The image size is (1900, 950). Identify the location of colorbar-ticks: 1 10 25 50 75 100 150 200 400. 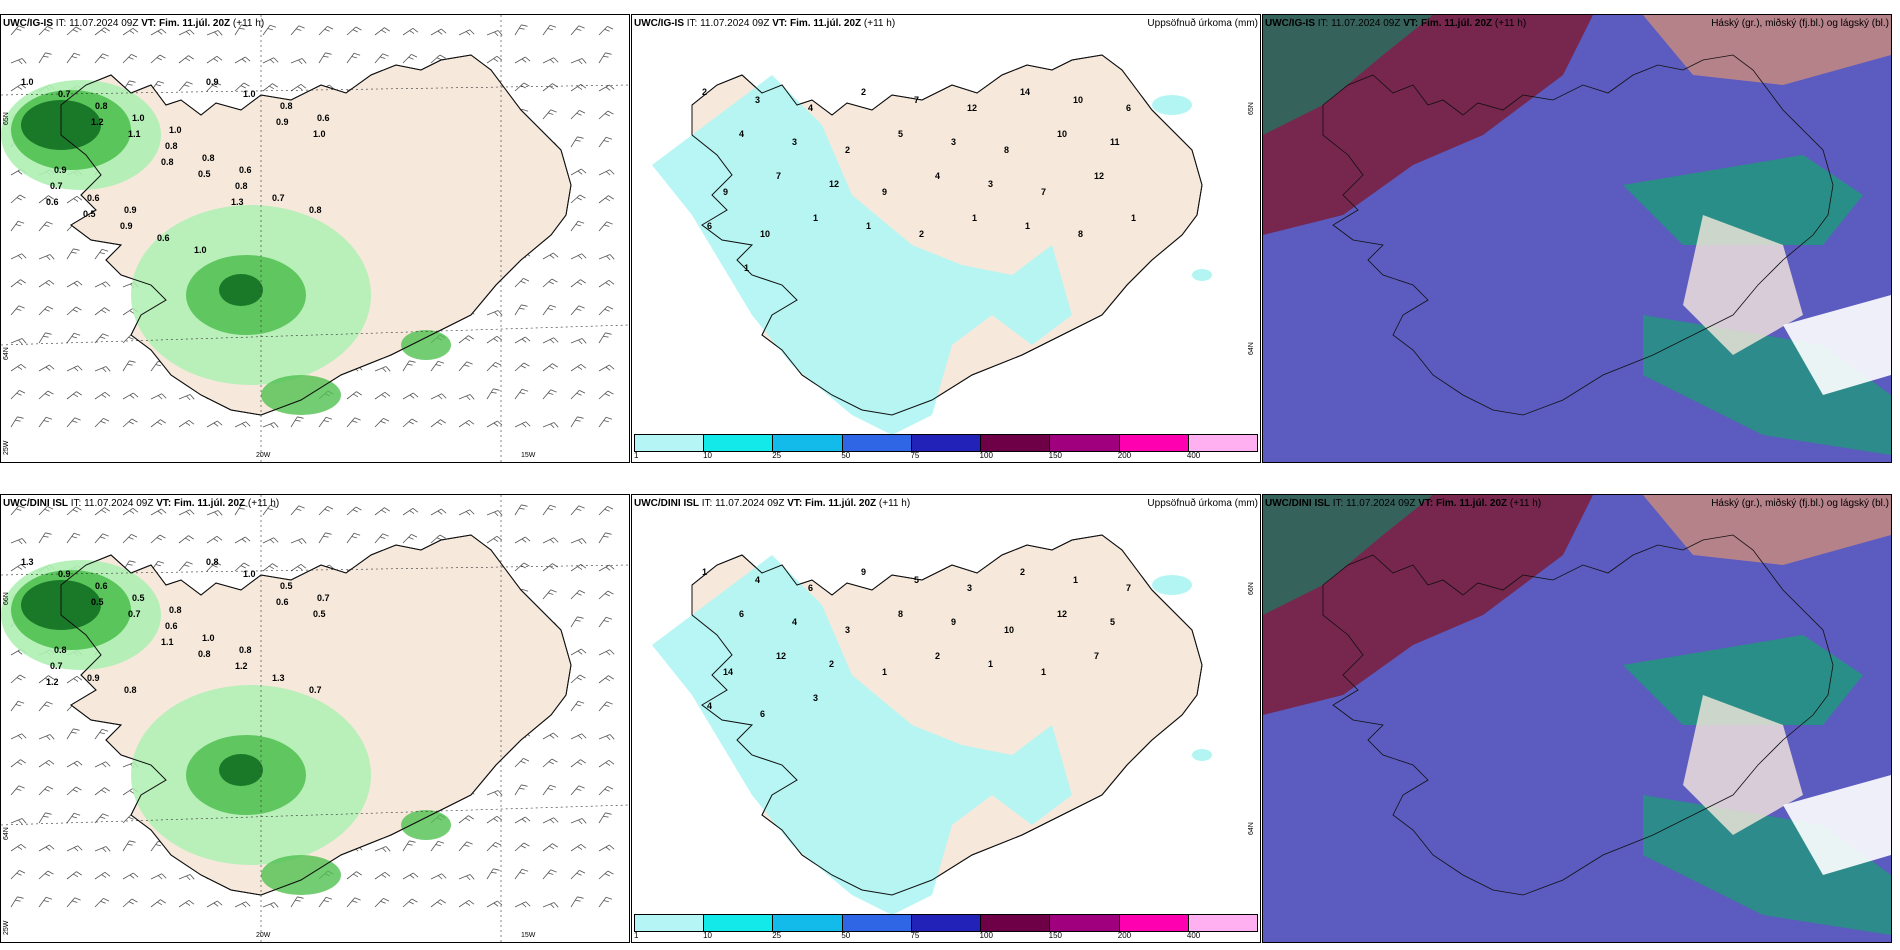
(945, 456).